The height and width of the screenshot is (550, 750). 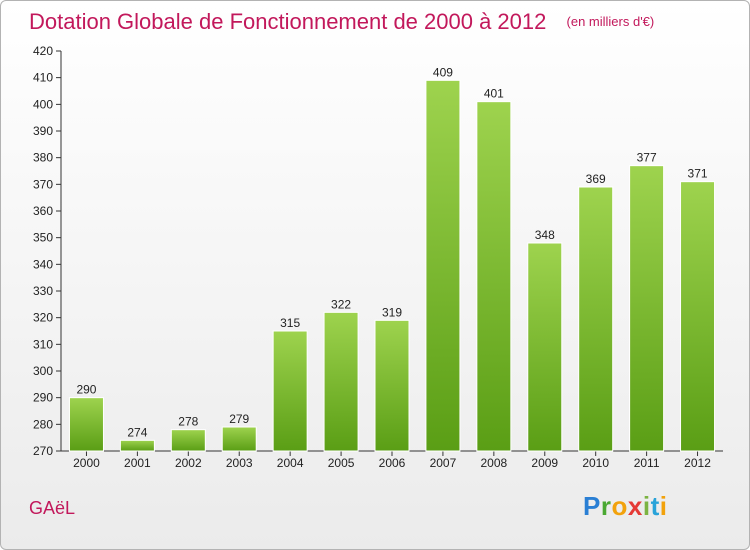 What do you see at coordinates (43, 158) in the screenshot?
I see `y-tick-label: 380` at bounding box center [43, 158].